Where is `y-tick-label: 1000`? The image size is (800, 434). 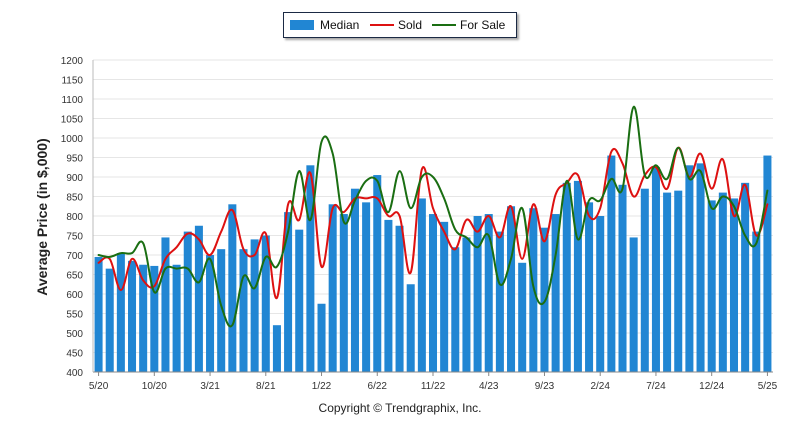 y-tick-label: 1000 is located at coordinates (72, 139).